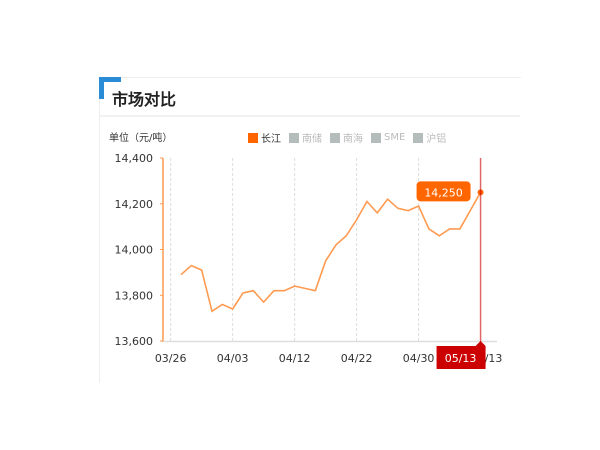 The width and height of the screenshot is (600, 450). What do you see at coordinates (141, 138) in the screenshot?
I see `y-axis-unit-label: 单位（元/吨）` at bounding box center [141, 138].